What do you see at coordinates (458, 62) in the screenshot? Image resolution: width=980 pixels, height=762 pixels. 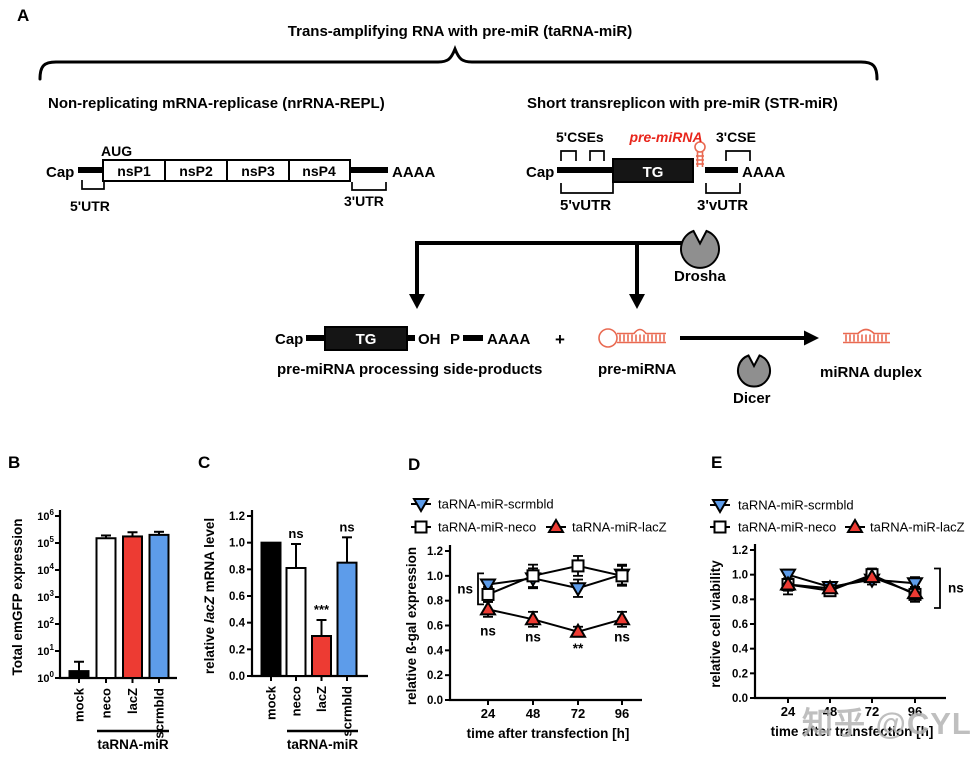 I see `taRNA-brace` at bounding box center [458, 62].